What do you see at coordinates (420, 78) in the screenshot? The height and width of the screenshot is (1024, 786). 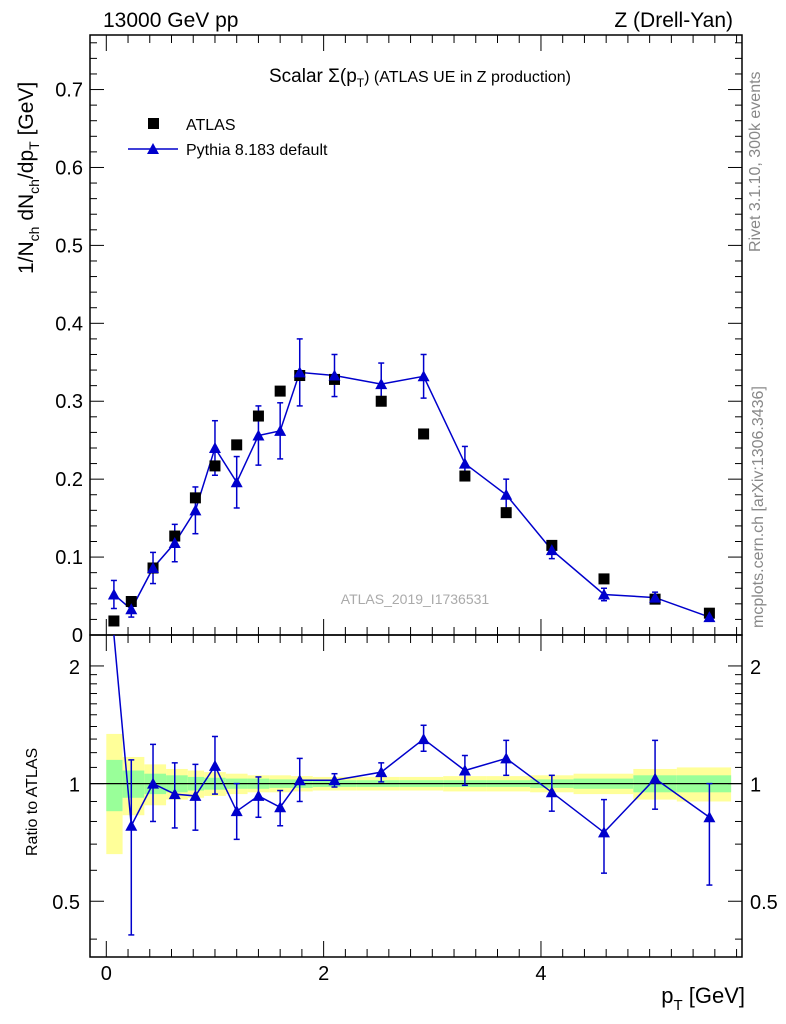 I see `chart-title: Scalar Σ(pT) (ATLAS UE in Z production)` at bounding box center [420, 78].